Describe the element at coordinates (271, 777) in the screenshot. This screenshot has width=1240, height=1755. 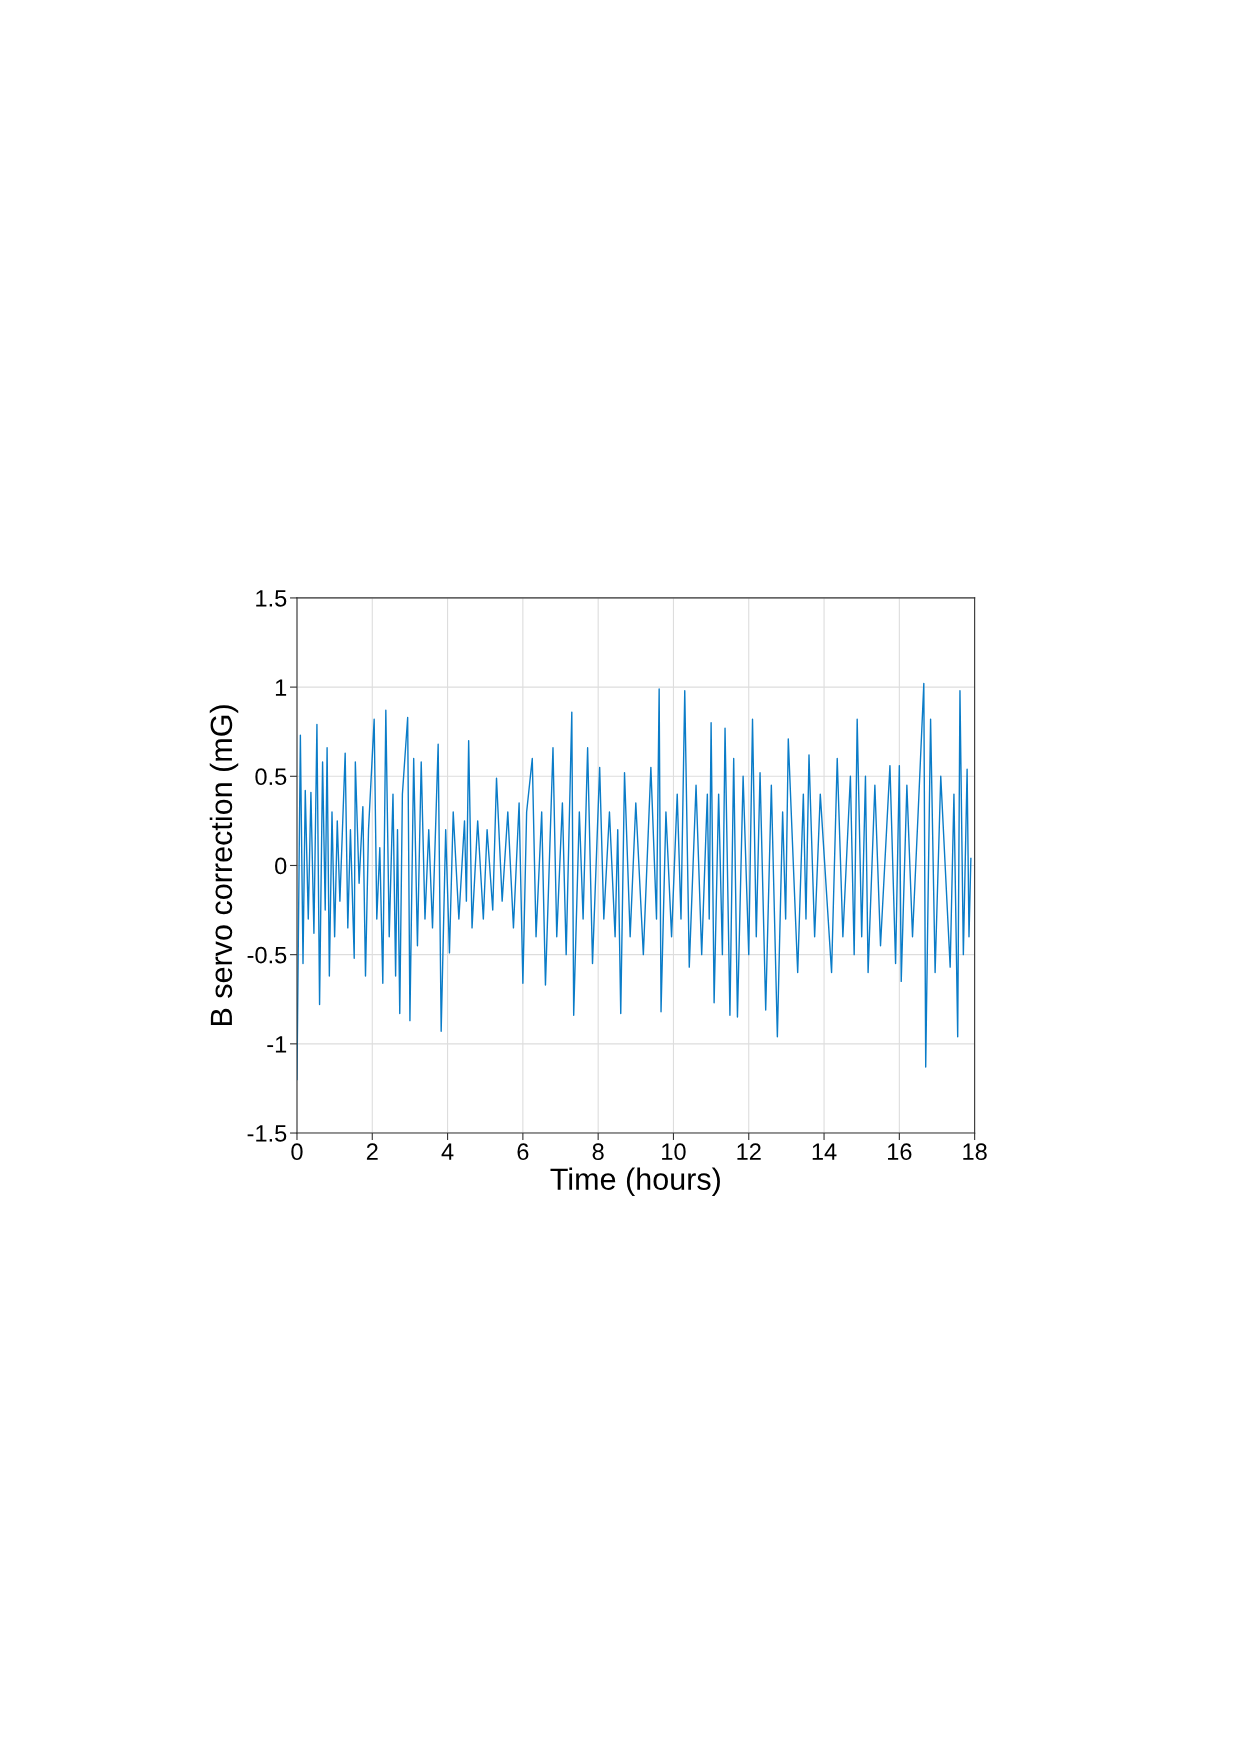
I see `y-tick-label: 0.5` at that location.